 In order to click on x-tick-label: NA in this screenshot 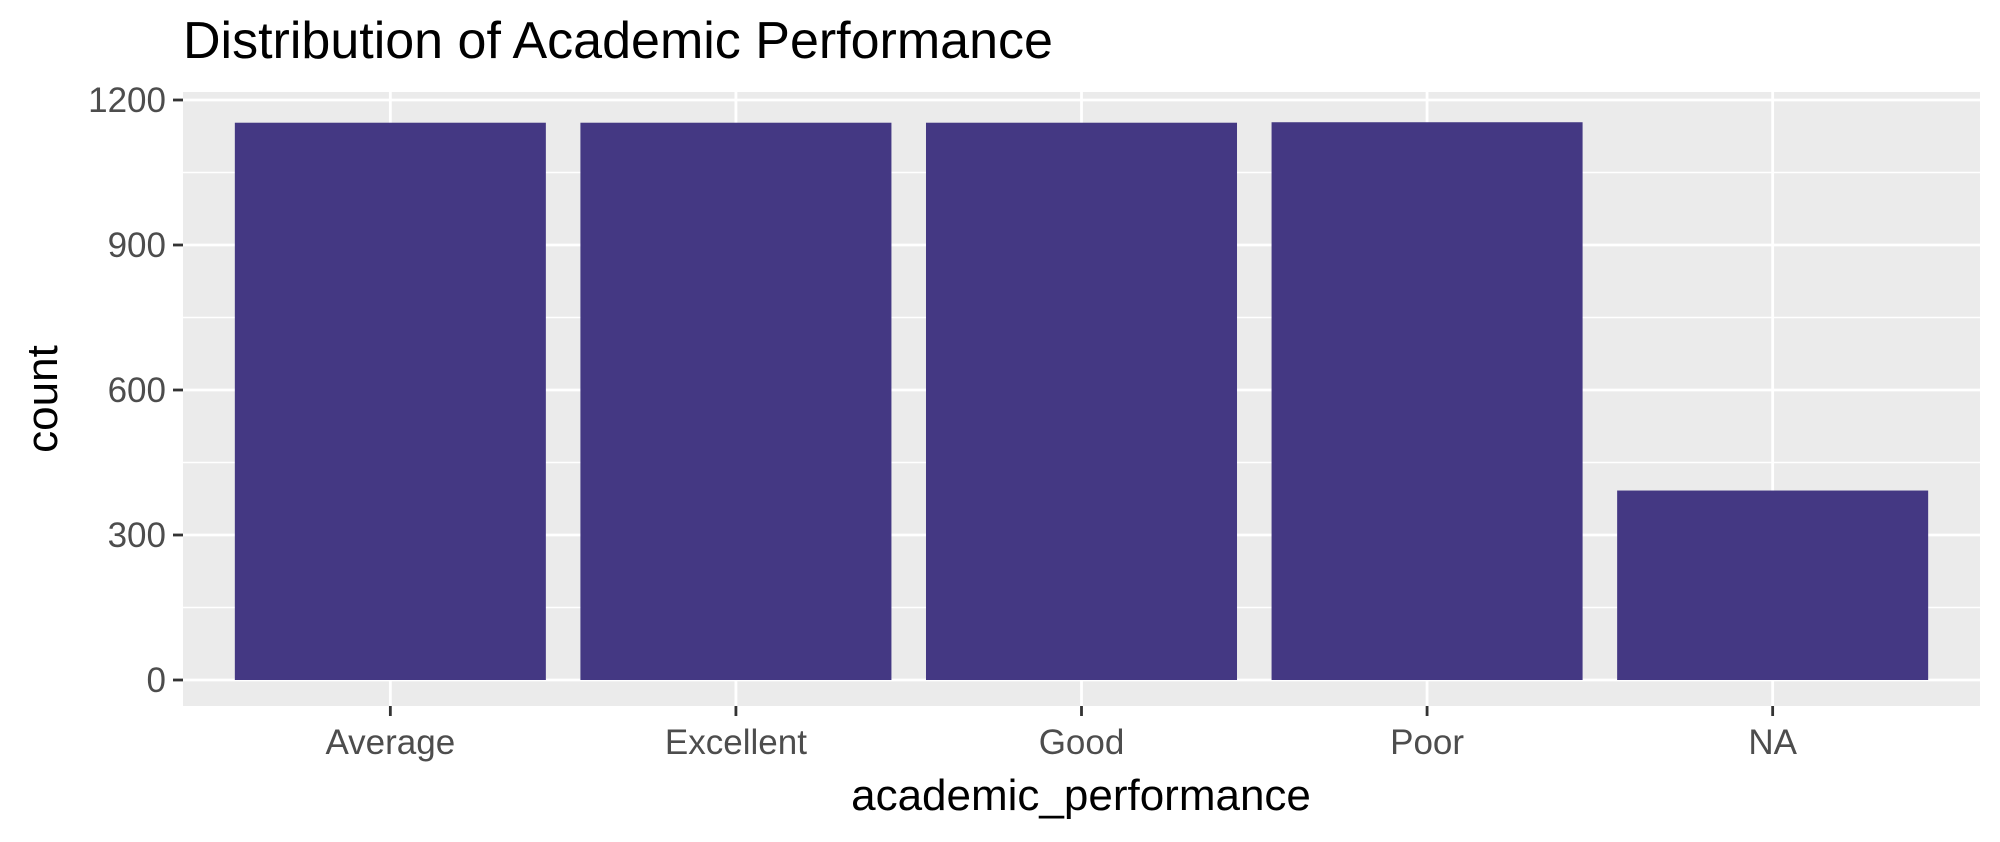, I will do `click(1772, 742)`.